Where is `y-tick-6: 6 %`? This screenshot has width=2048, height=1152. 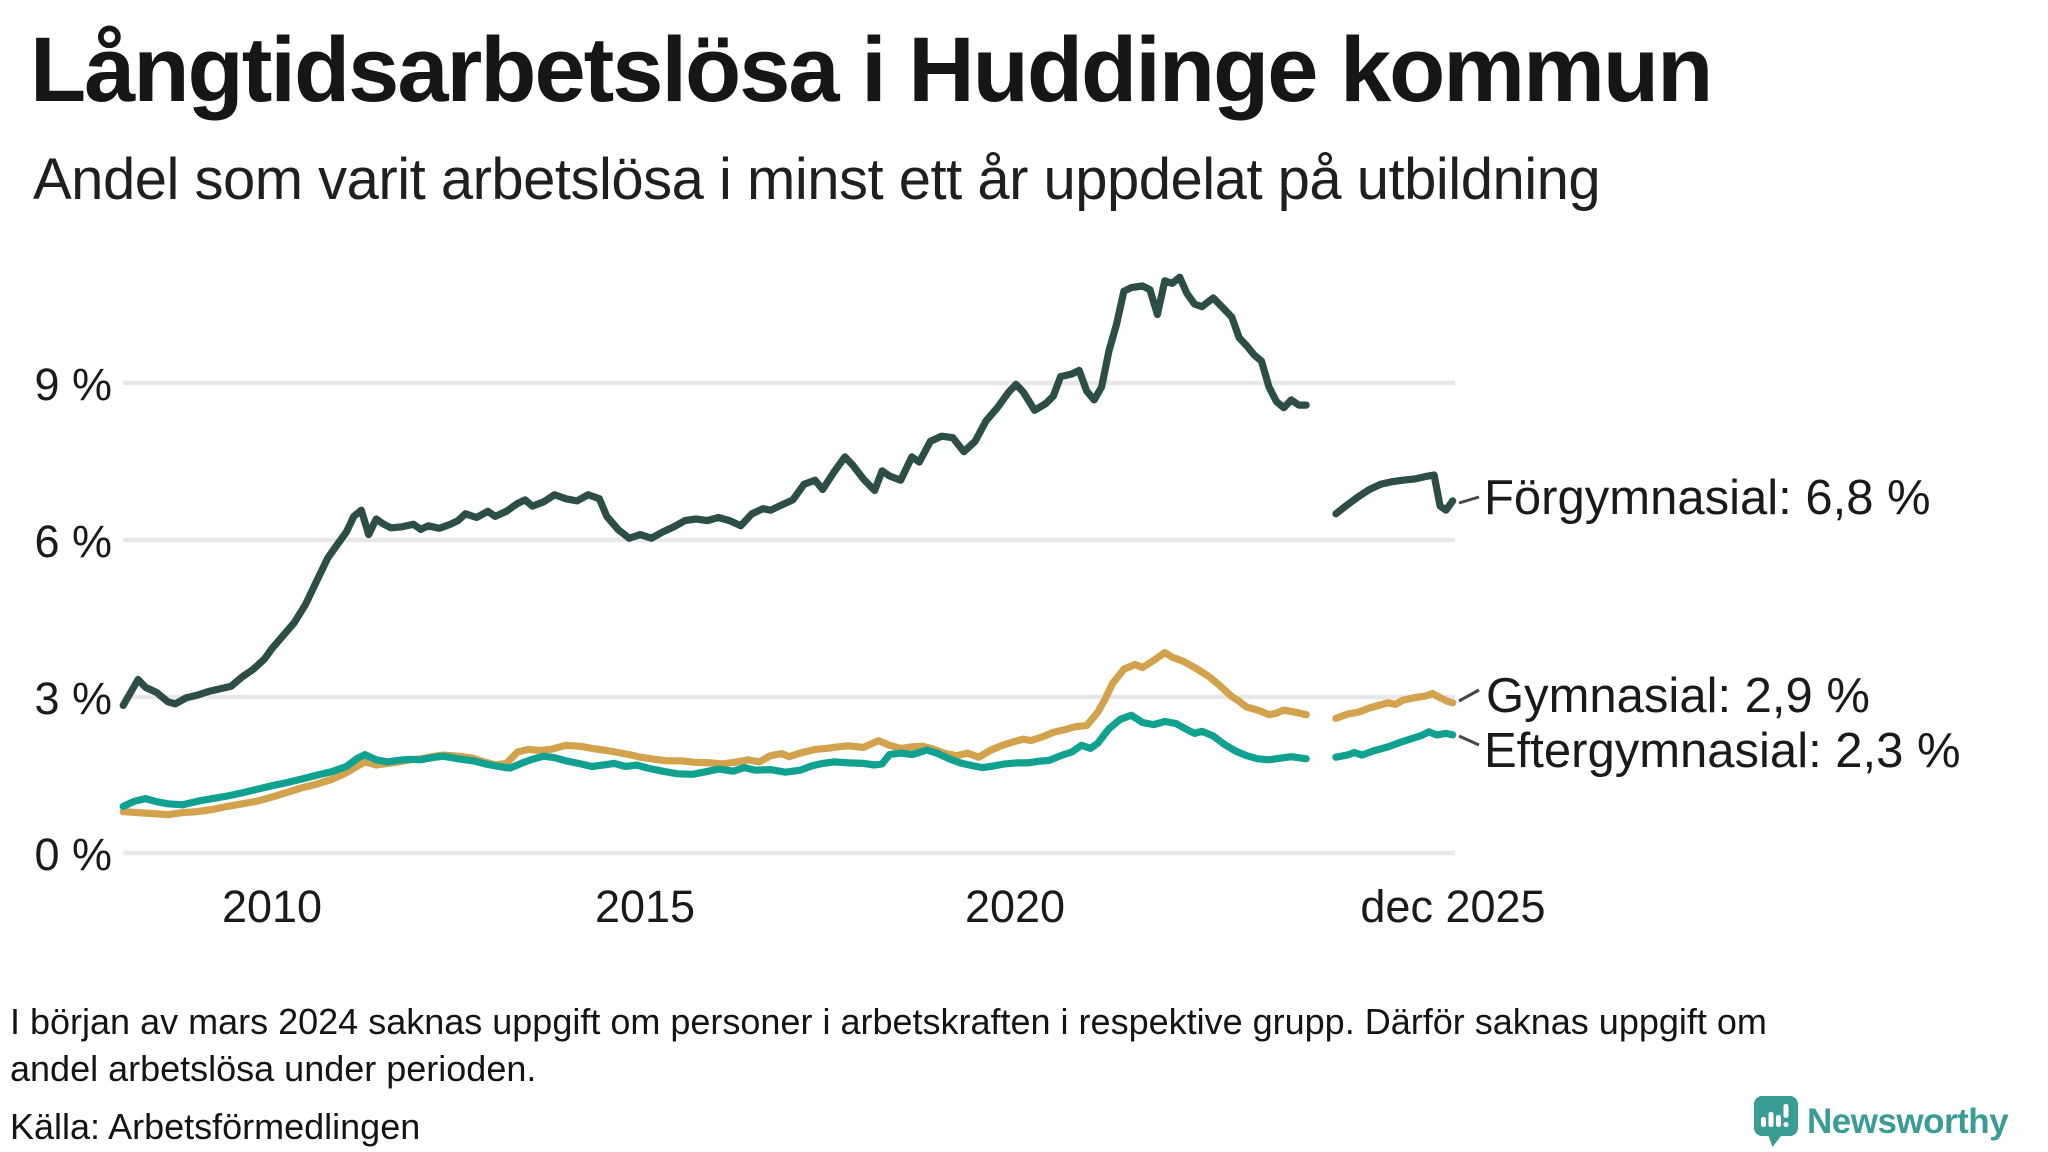
y-tick-6: 6 % is located at coordinates (73, 541).